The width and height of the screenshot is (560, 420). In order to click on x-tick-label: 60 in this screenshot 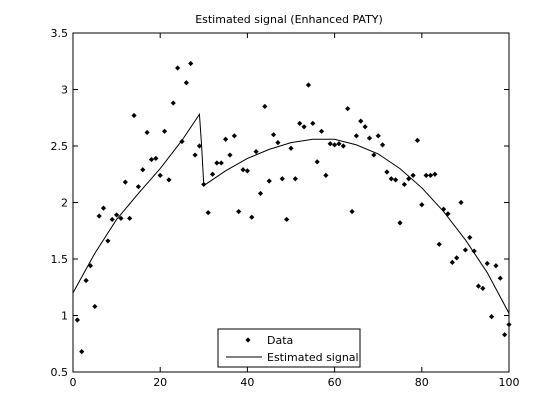, I will do `click(335, 382)`.